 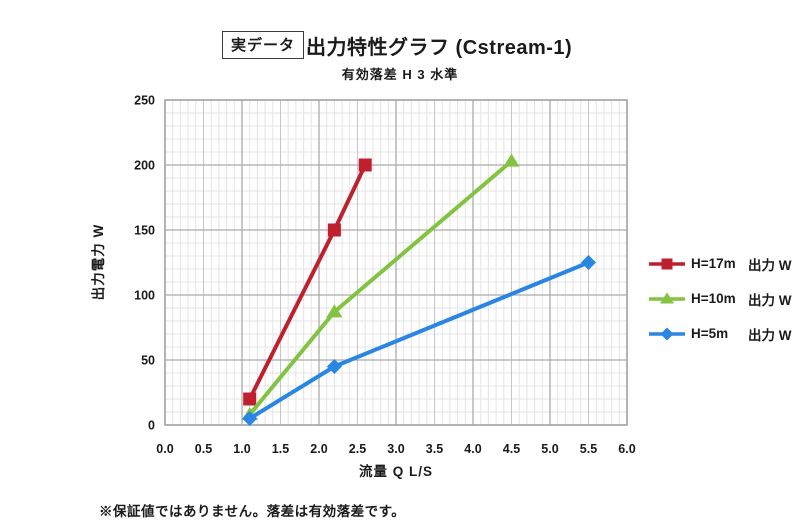 What do you see at coordinates (252, 511) in the screenshot?
I see `footnote: ※保証値ではありません。落差は有効落差です。` at bounding box center [252, 511].